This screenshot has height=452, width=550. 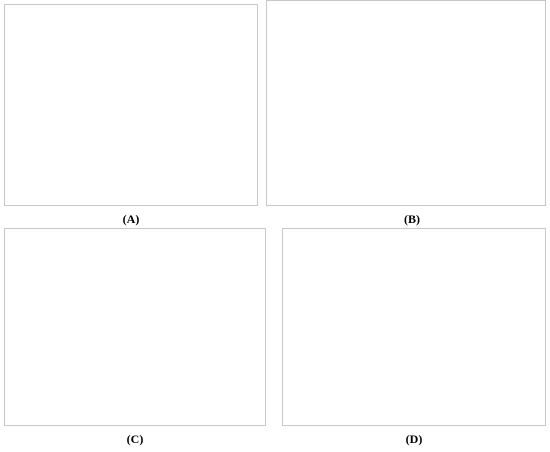 What do you see at coordinates (135, 439) in the screenshot?
I see `caption-c: (C)` at bounding box center [135, 439].